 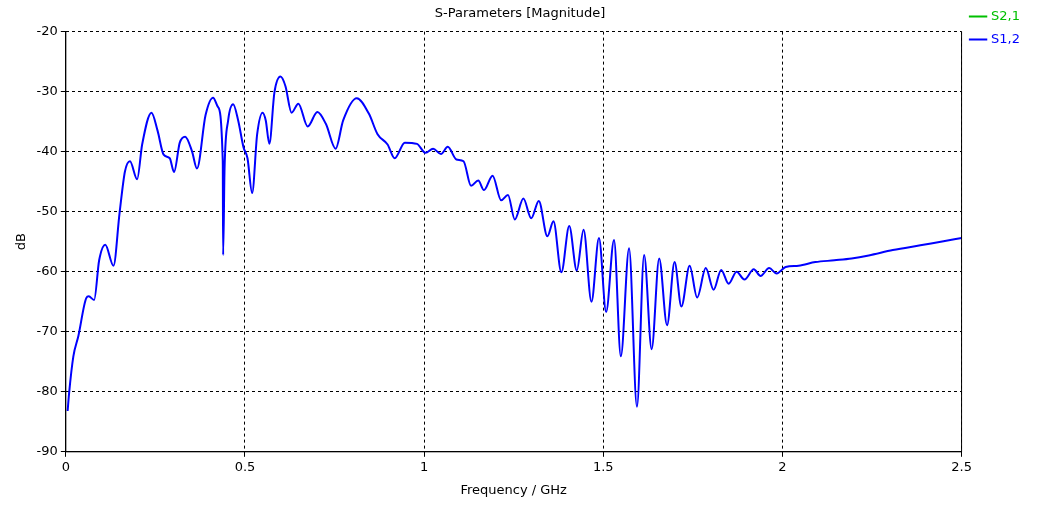 I want to click on x-axis-title: Frequency / GHz, so click(x=514, y=489).